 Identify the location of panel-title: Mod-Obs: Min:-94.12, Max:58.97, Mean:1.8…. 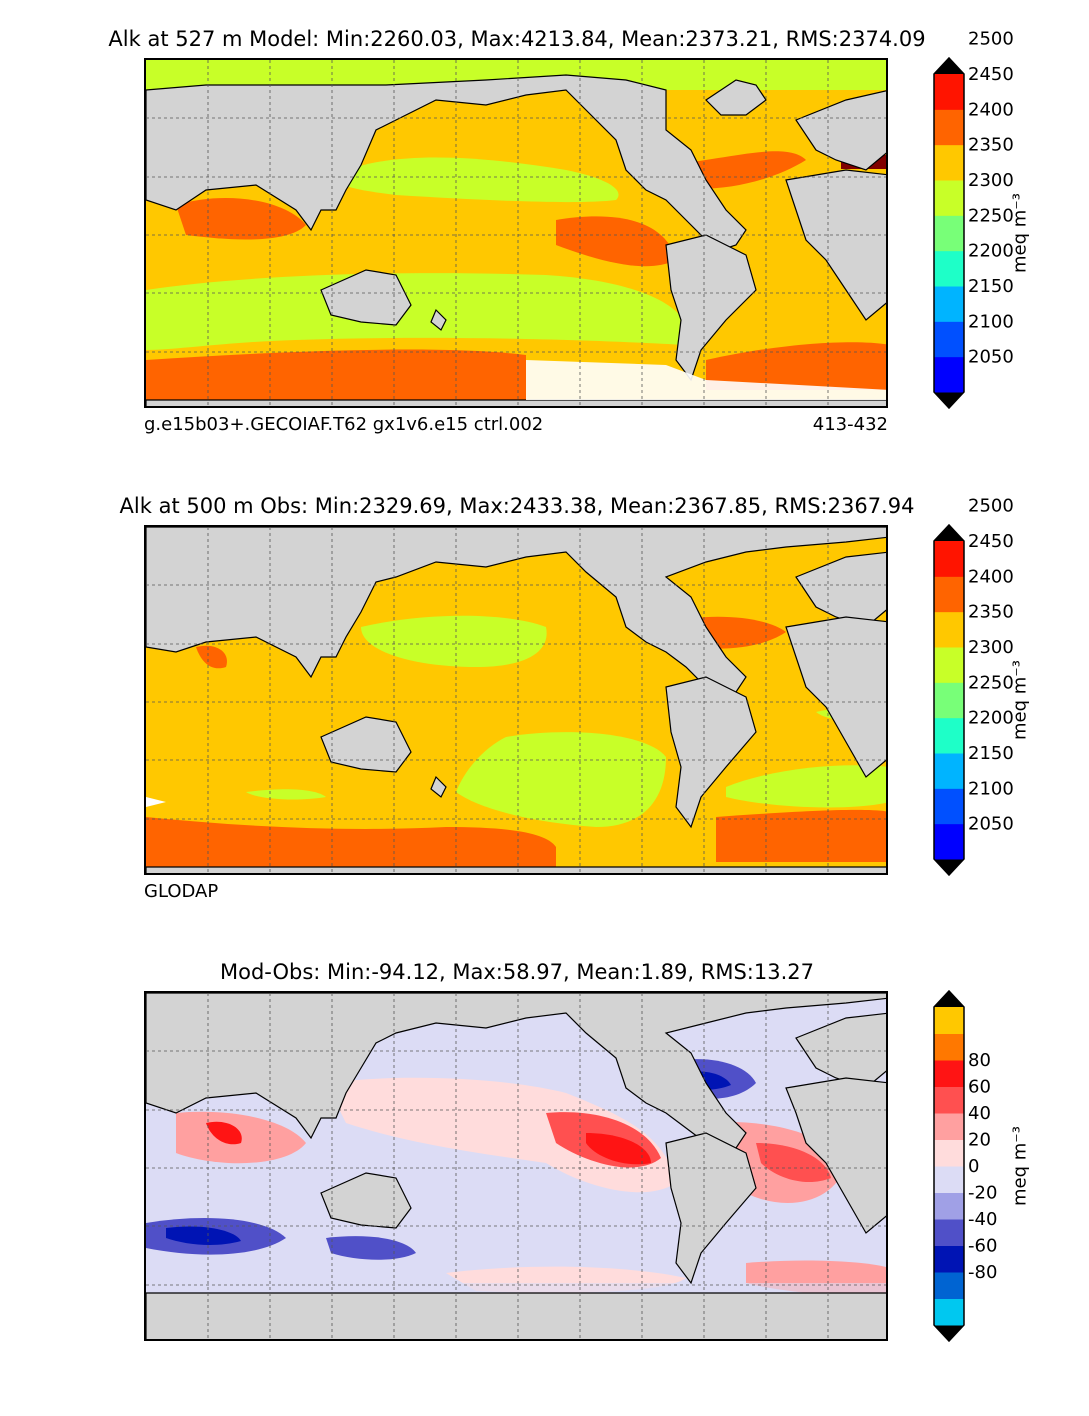
(517, 972).